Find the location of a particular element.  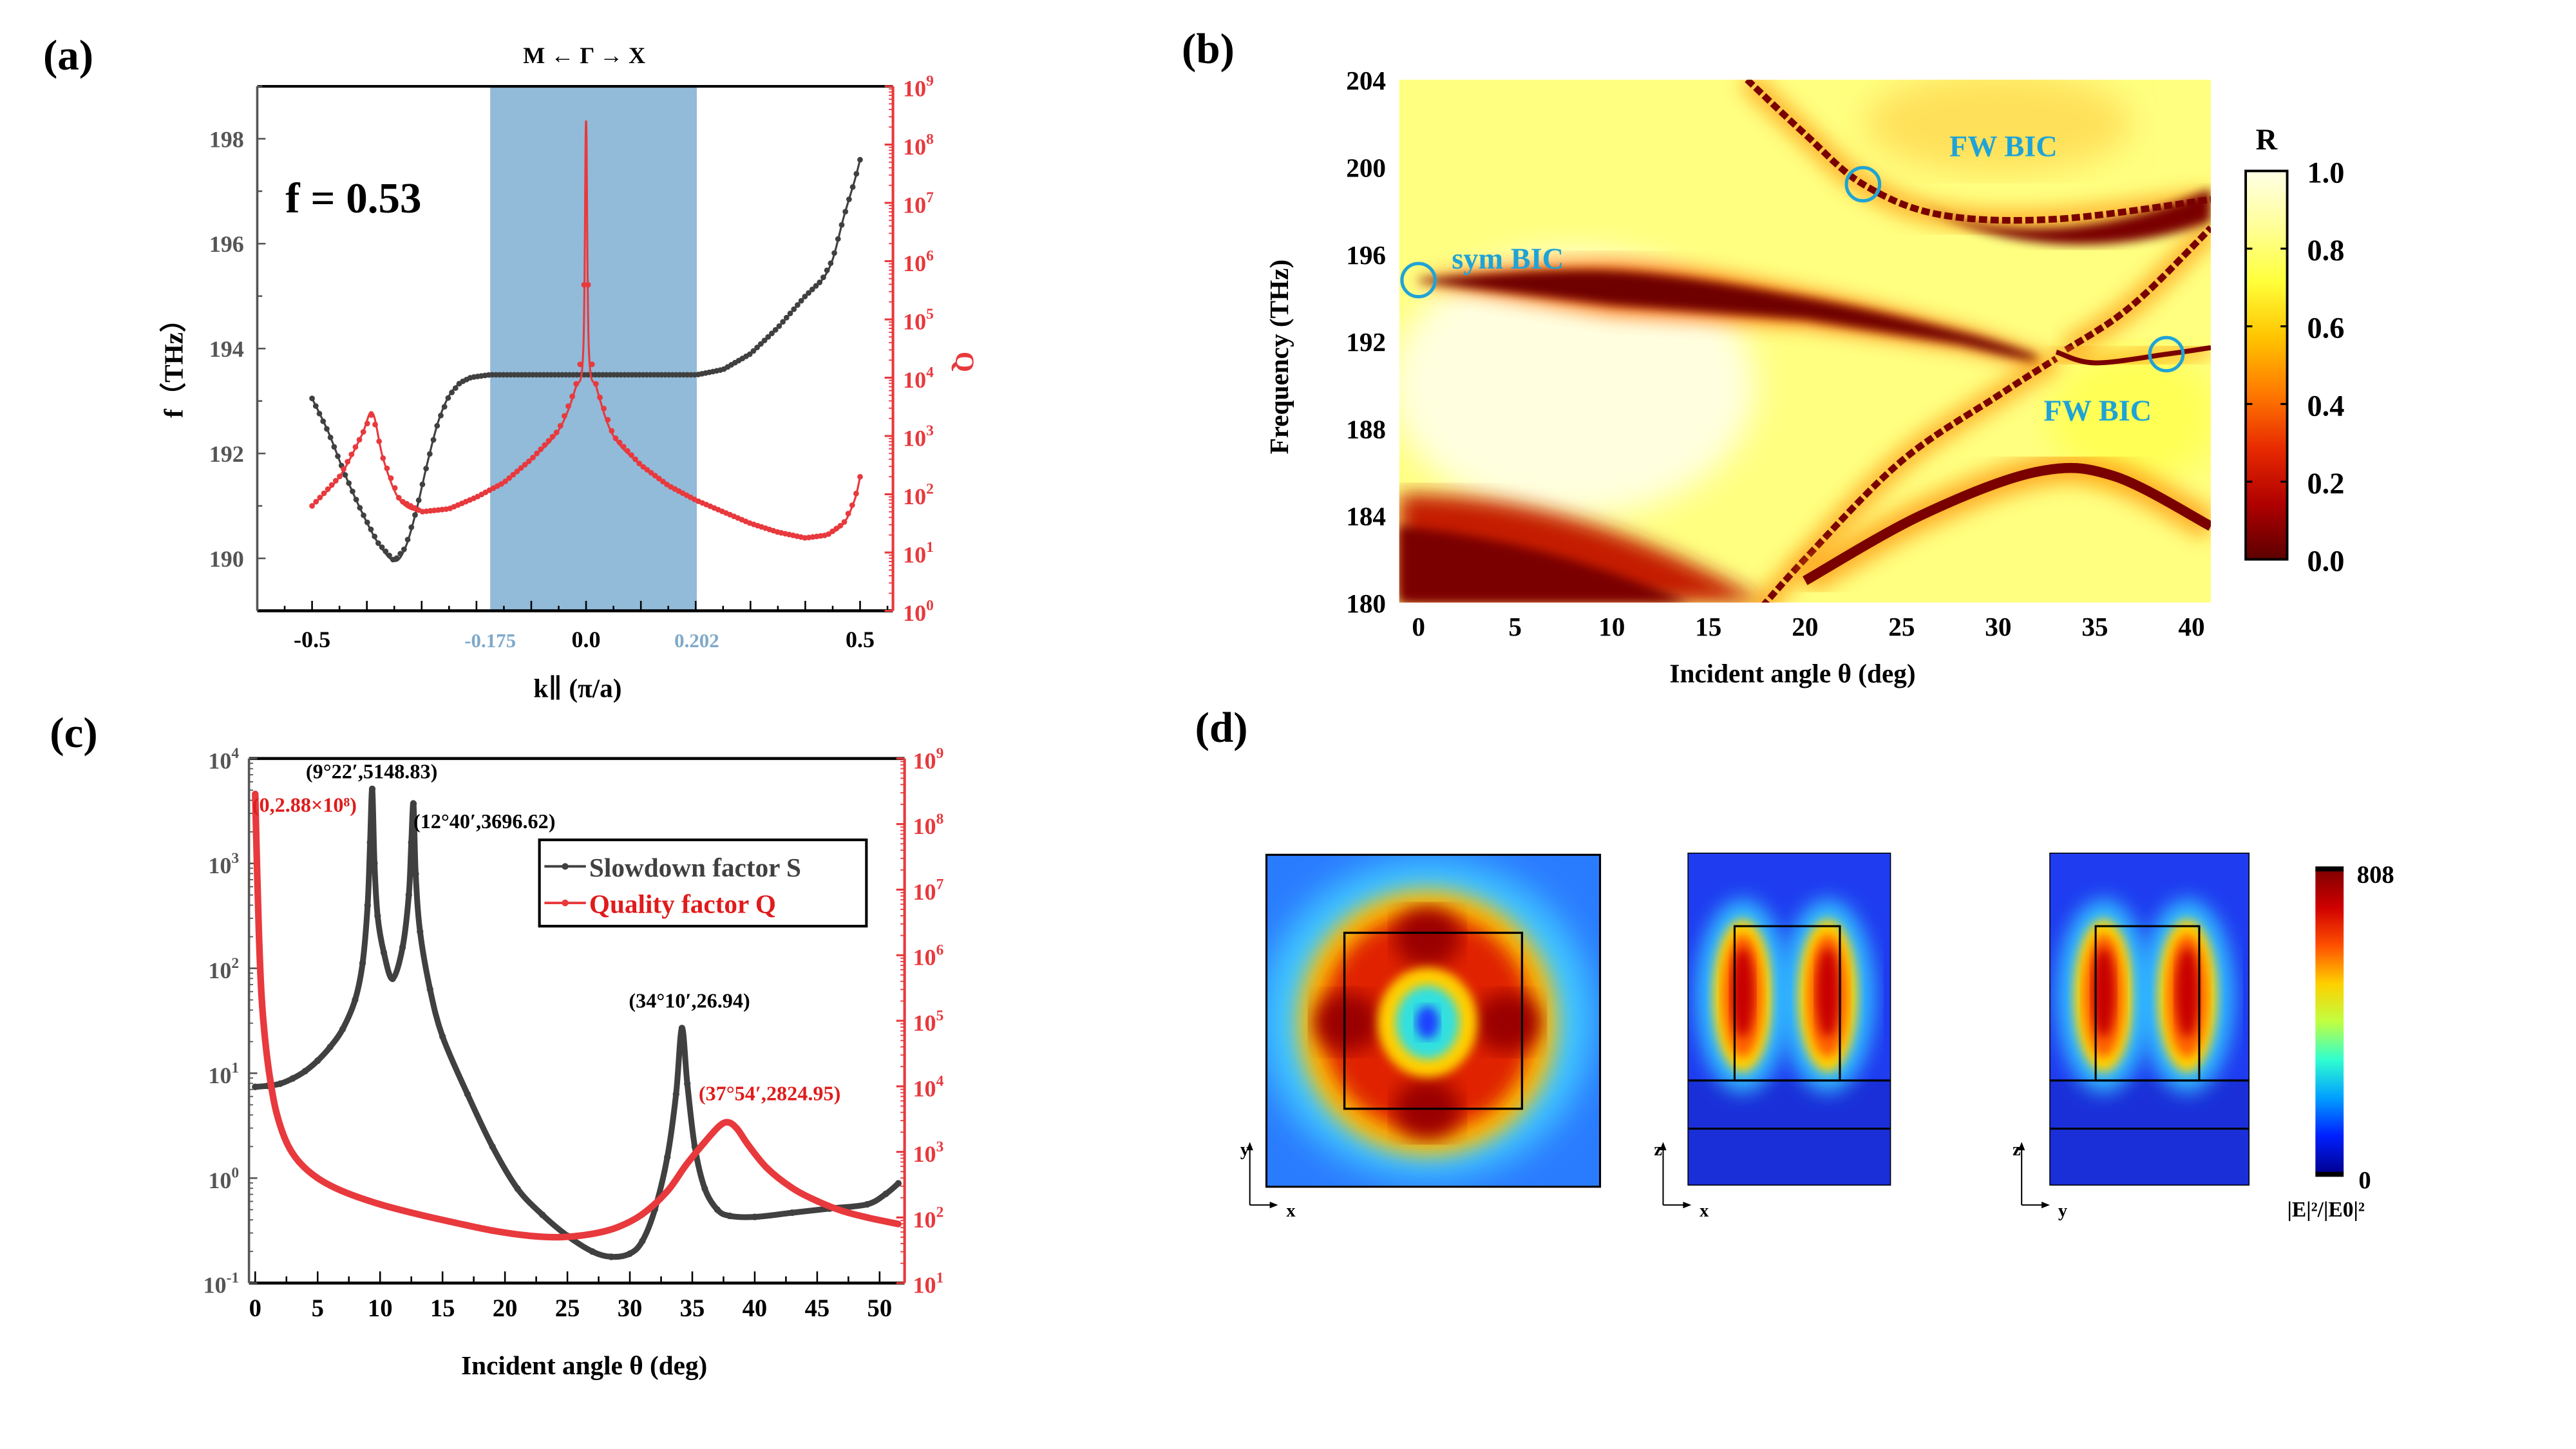

y-tick-label-left: 10-1 is located at coordinates (222, 1284).